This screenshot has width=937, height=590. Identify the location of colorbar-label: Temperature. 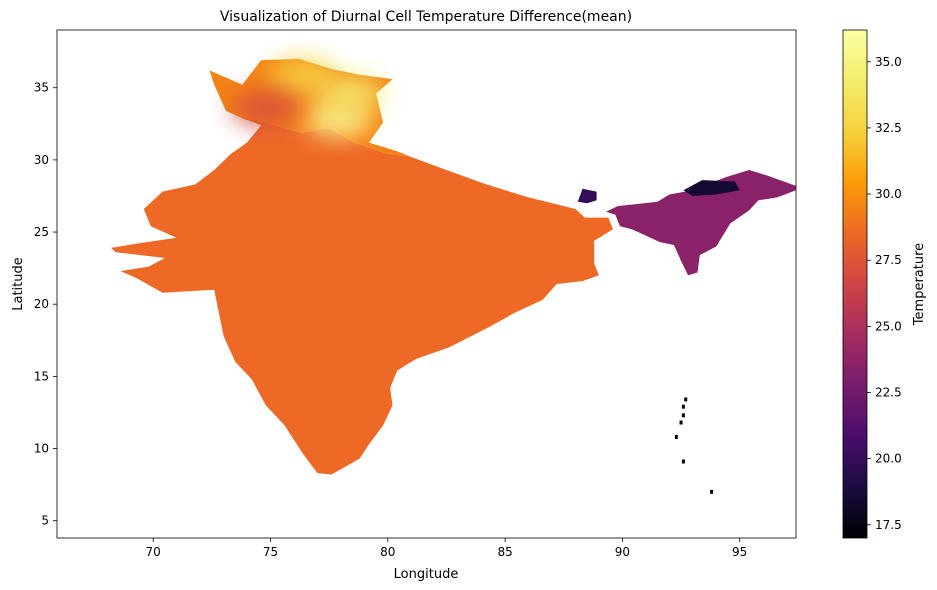
(919, 284).